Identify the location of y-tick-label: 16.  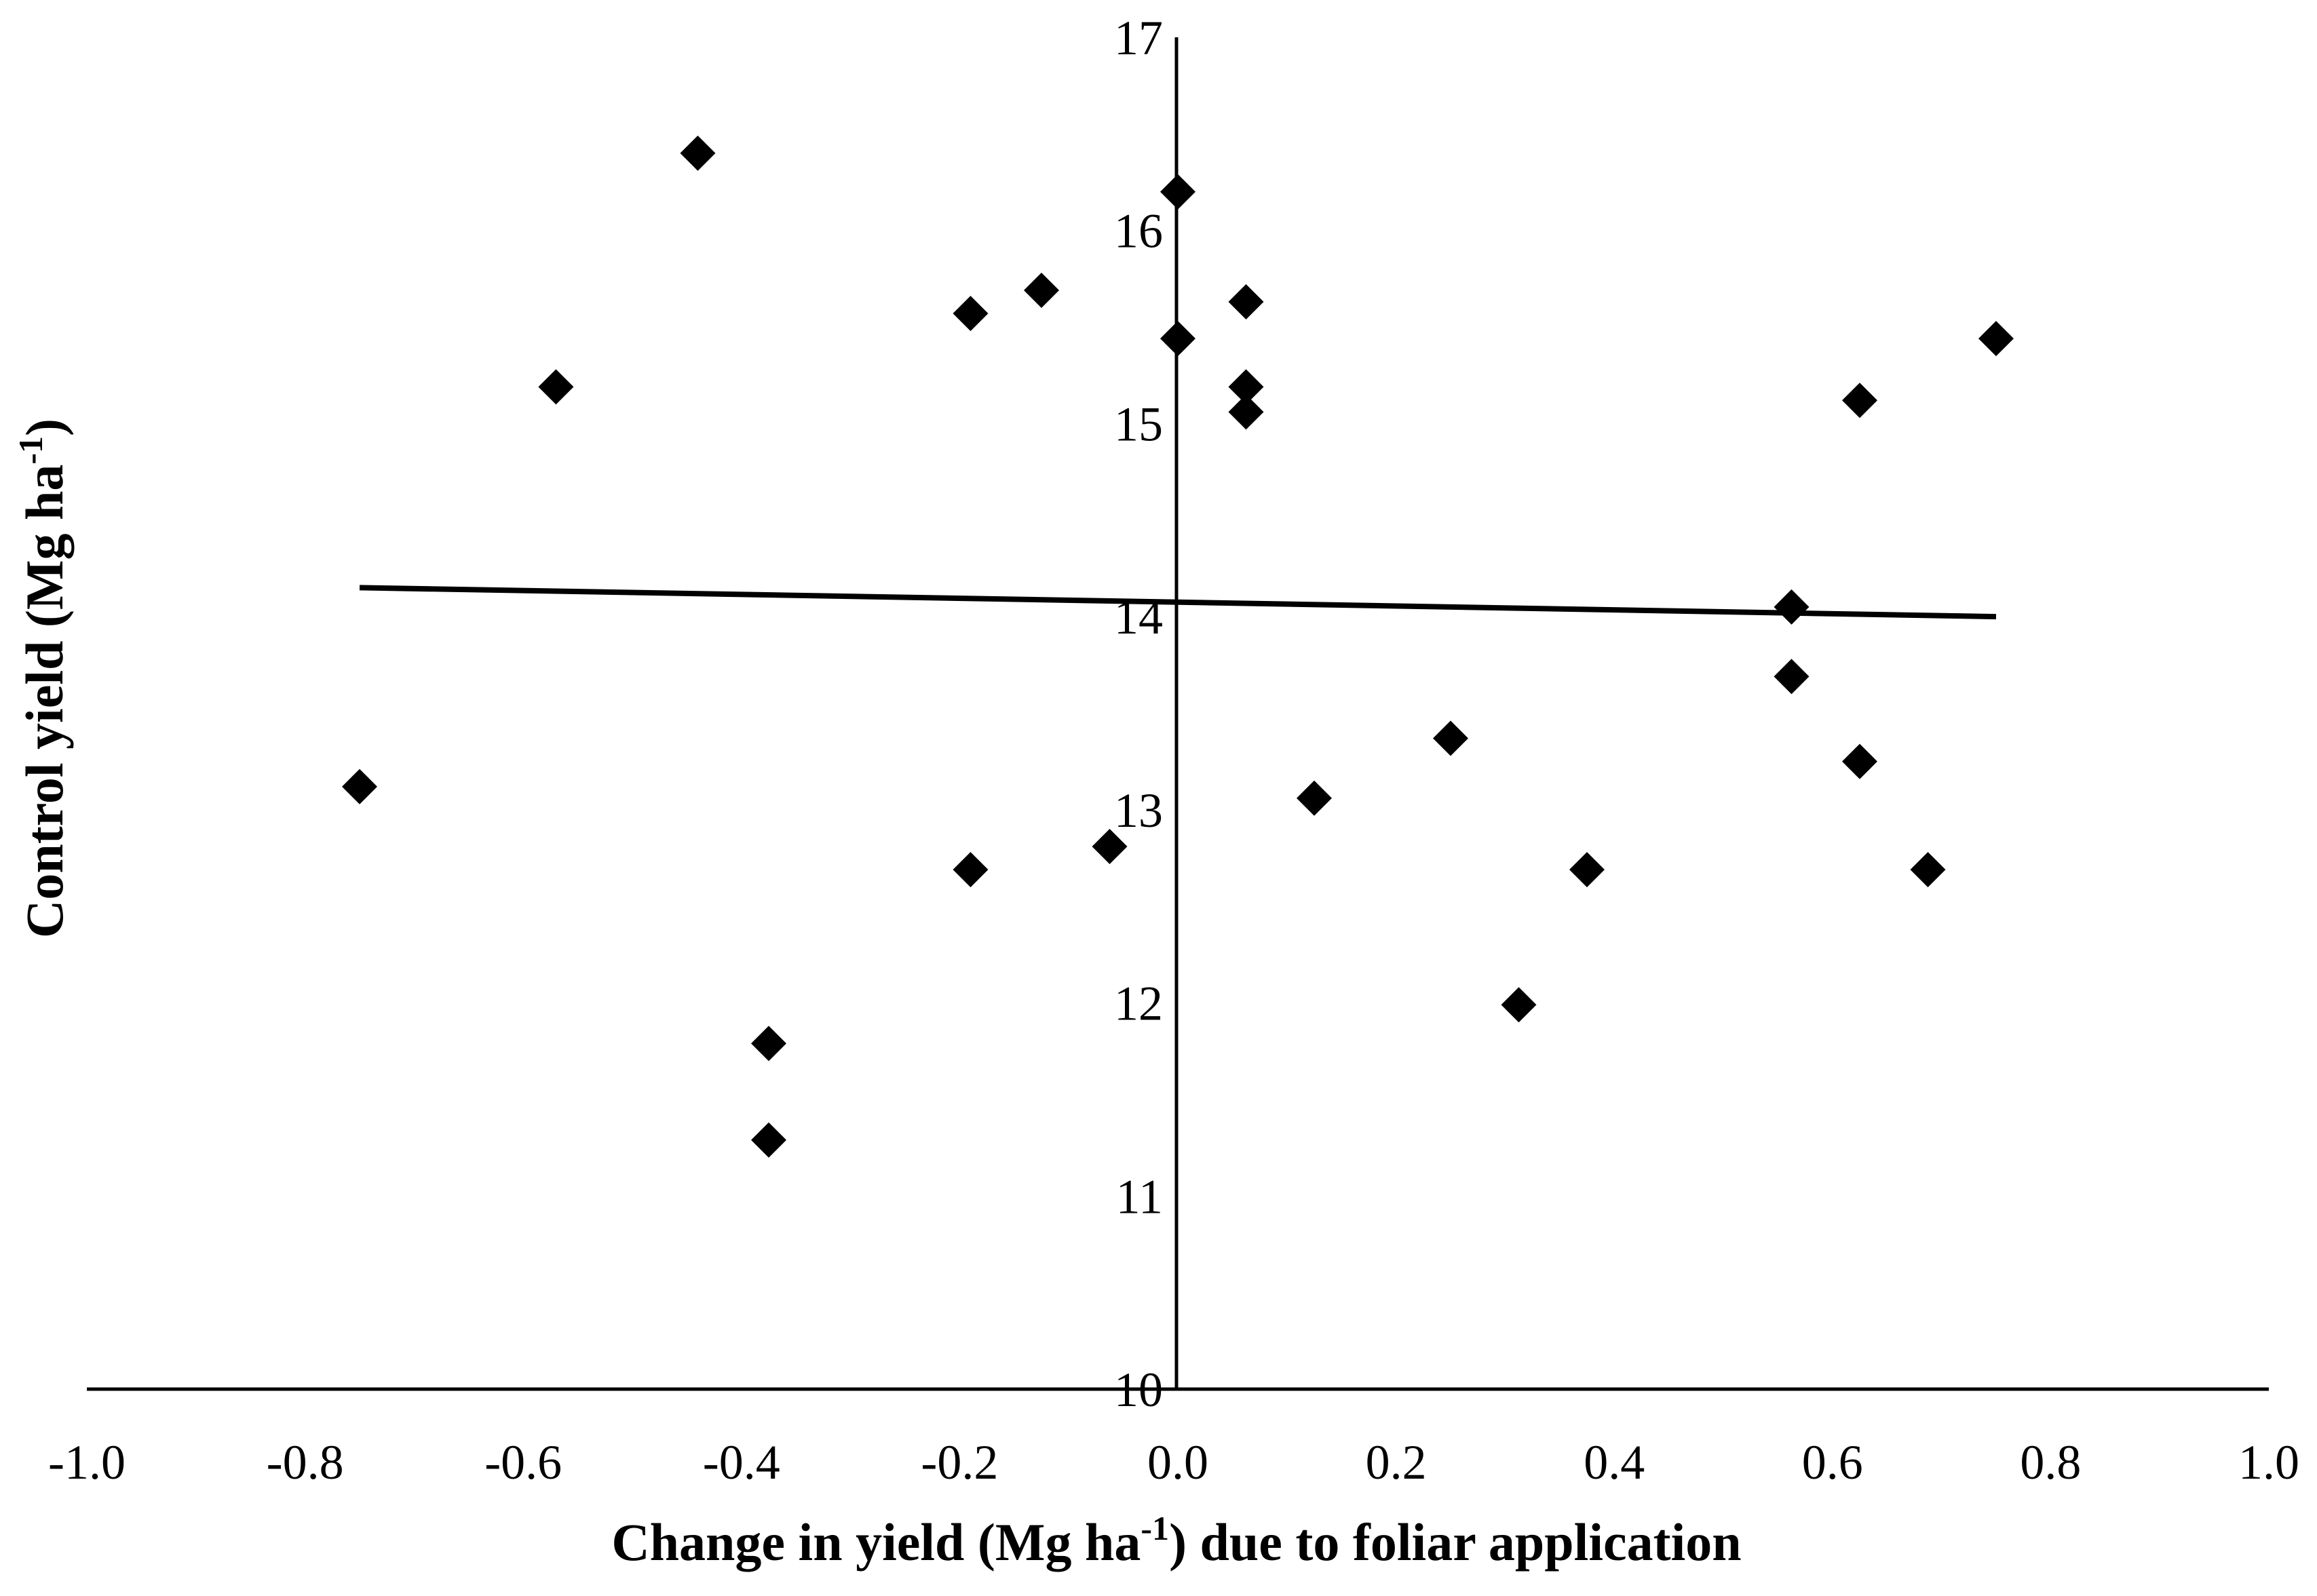
(1138, 231).